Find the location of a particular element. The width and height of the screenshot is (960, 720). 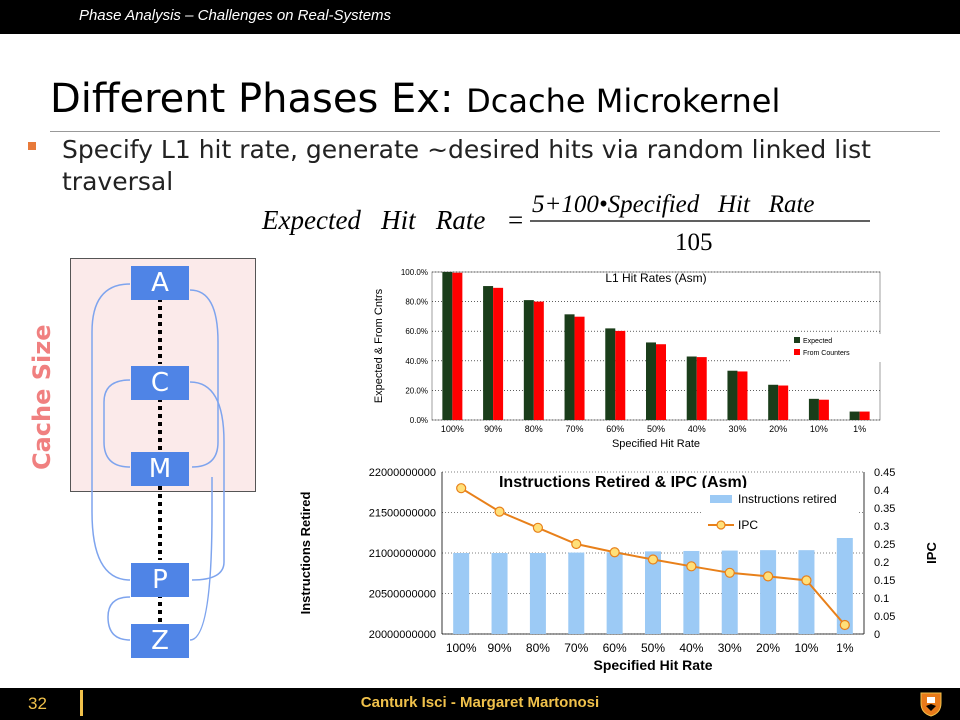

chart-title: L1 Hit Rates (Asm) is located at coordinates (655, 278).